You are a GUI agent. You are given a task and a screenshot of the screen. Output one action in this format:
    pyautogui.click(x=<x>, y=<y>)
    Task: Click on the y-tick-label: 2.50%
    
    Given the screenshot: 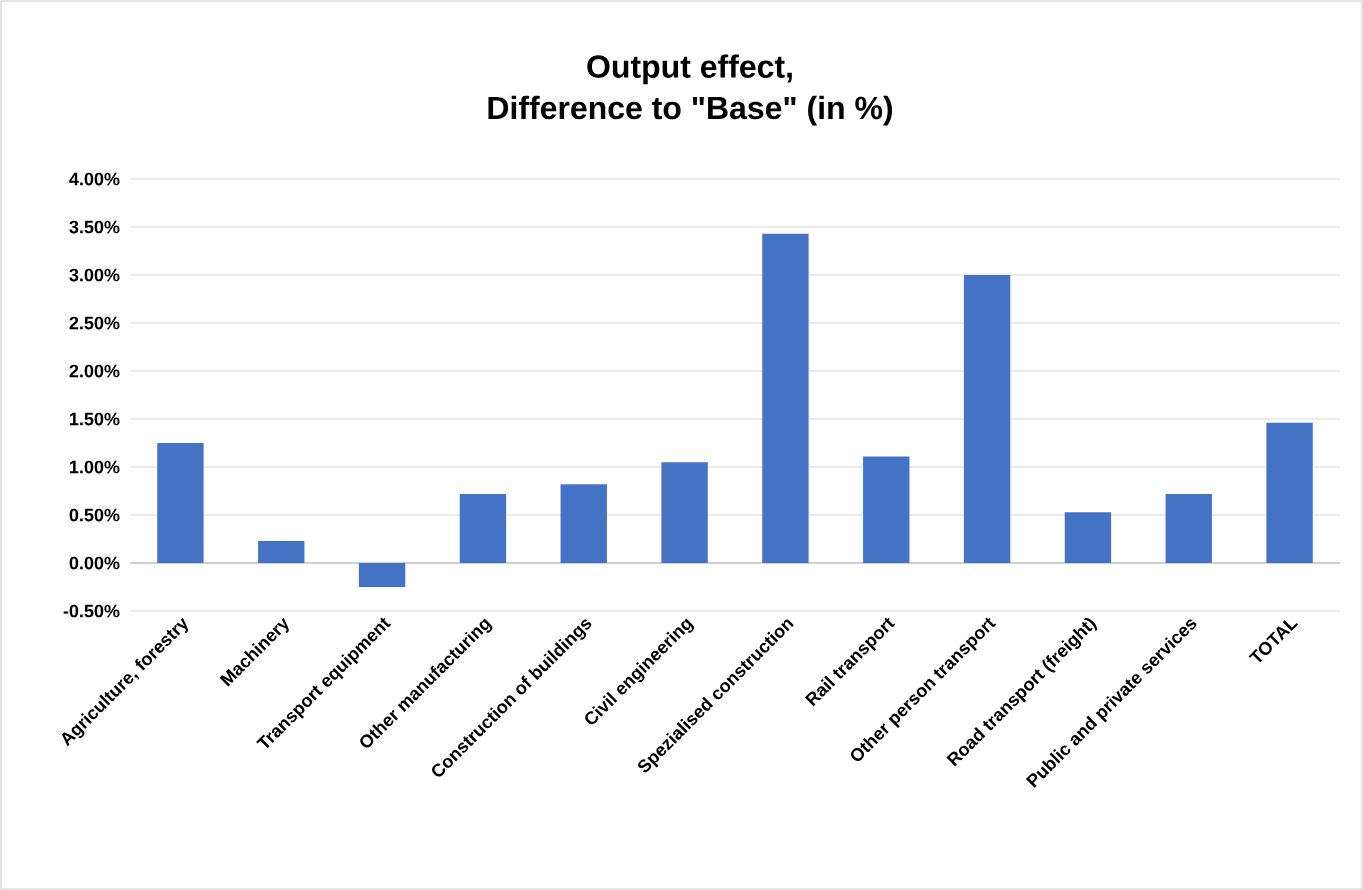 What is the action you would take?
    pyautogui.click(x=94, y=323)
    